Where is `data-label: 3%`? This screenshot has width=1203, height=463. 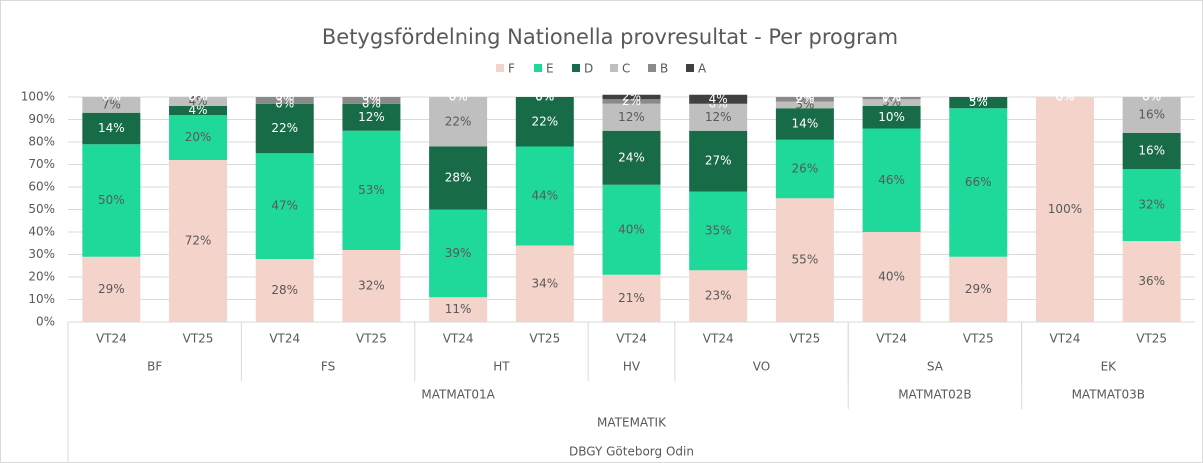
data-label: 3% is located at coordinates (284, 100).